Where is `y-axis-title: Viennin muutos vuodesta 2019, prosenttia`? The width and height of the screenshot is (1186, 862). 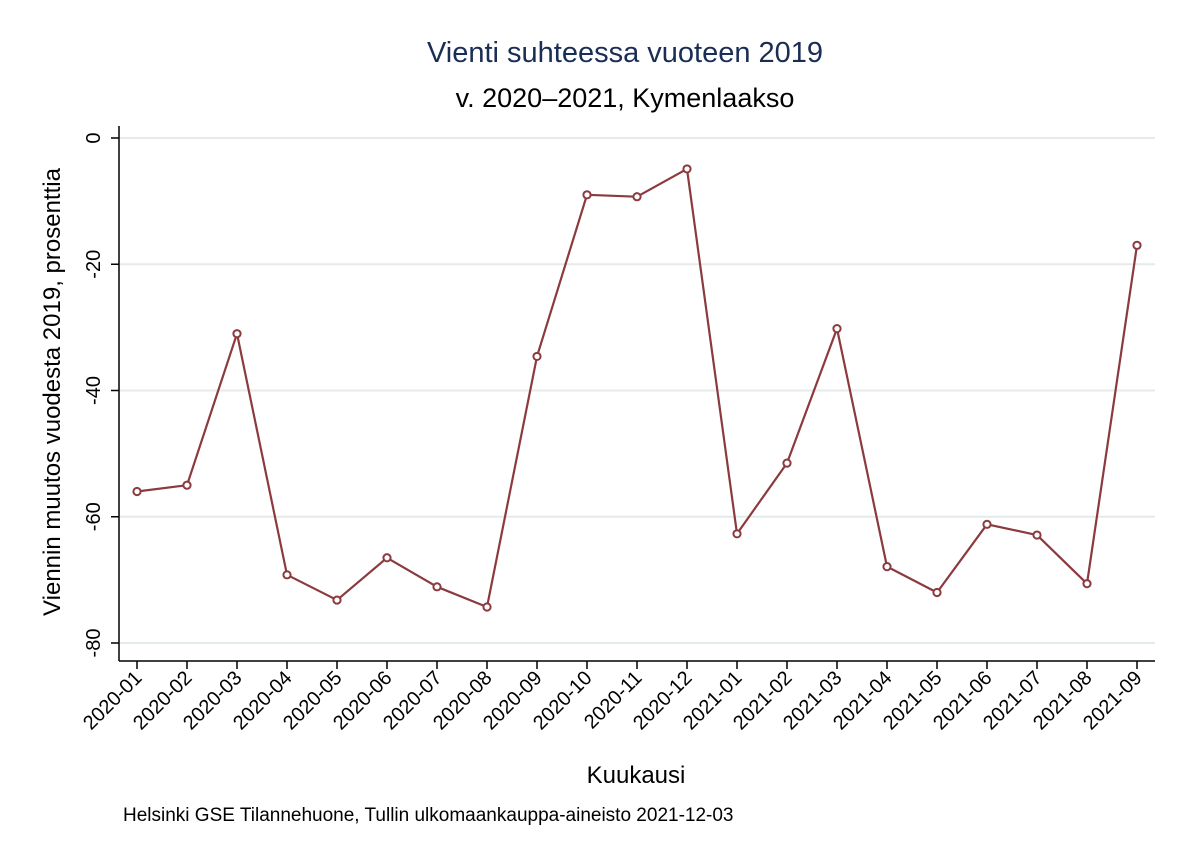 y-axis-title: Viennin muutos vuodesta 2019, prosenttia is located at coordinates (52, 391).